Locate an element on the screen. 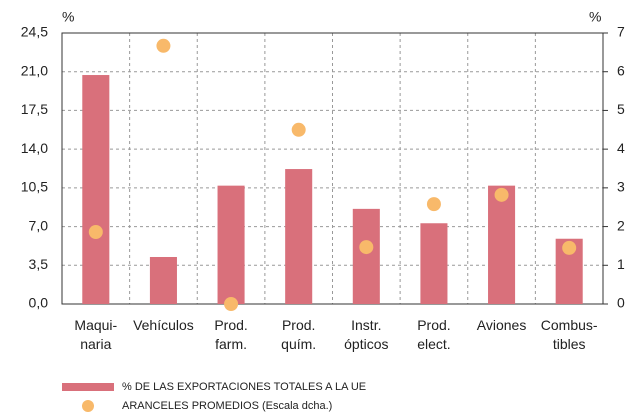 The width and height of the screenshot is (625, 413). x-tick-label: Prod. farm. is located at coordinates (230, 334).